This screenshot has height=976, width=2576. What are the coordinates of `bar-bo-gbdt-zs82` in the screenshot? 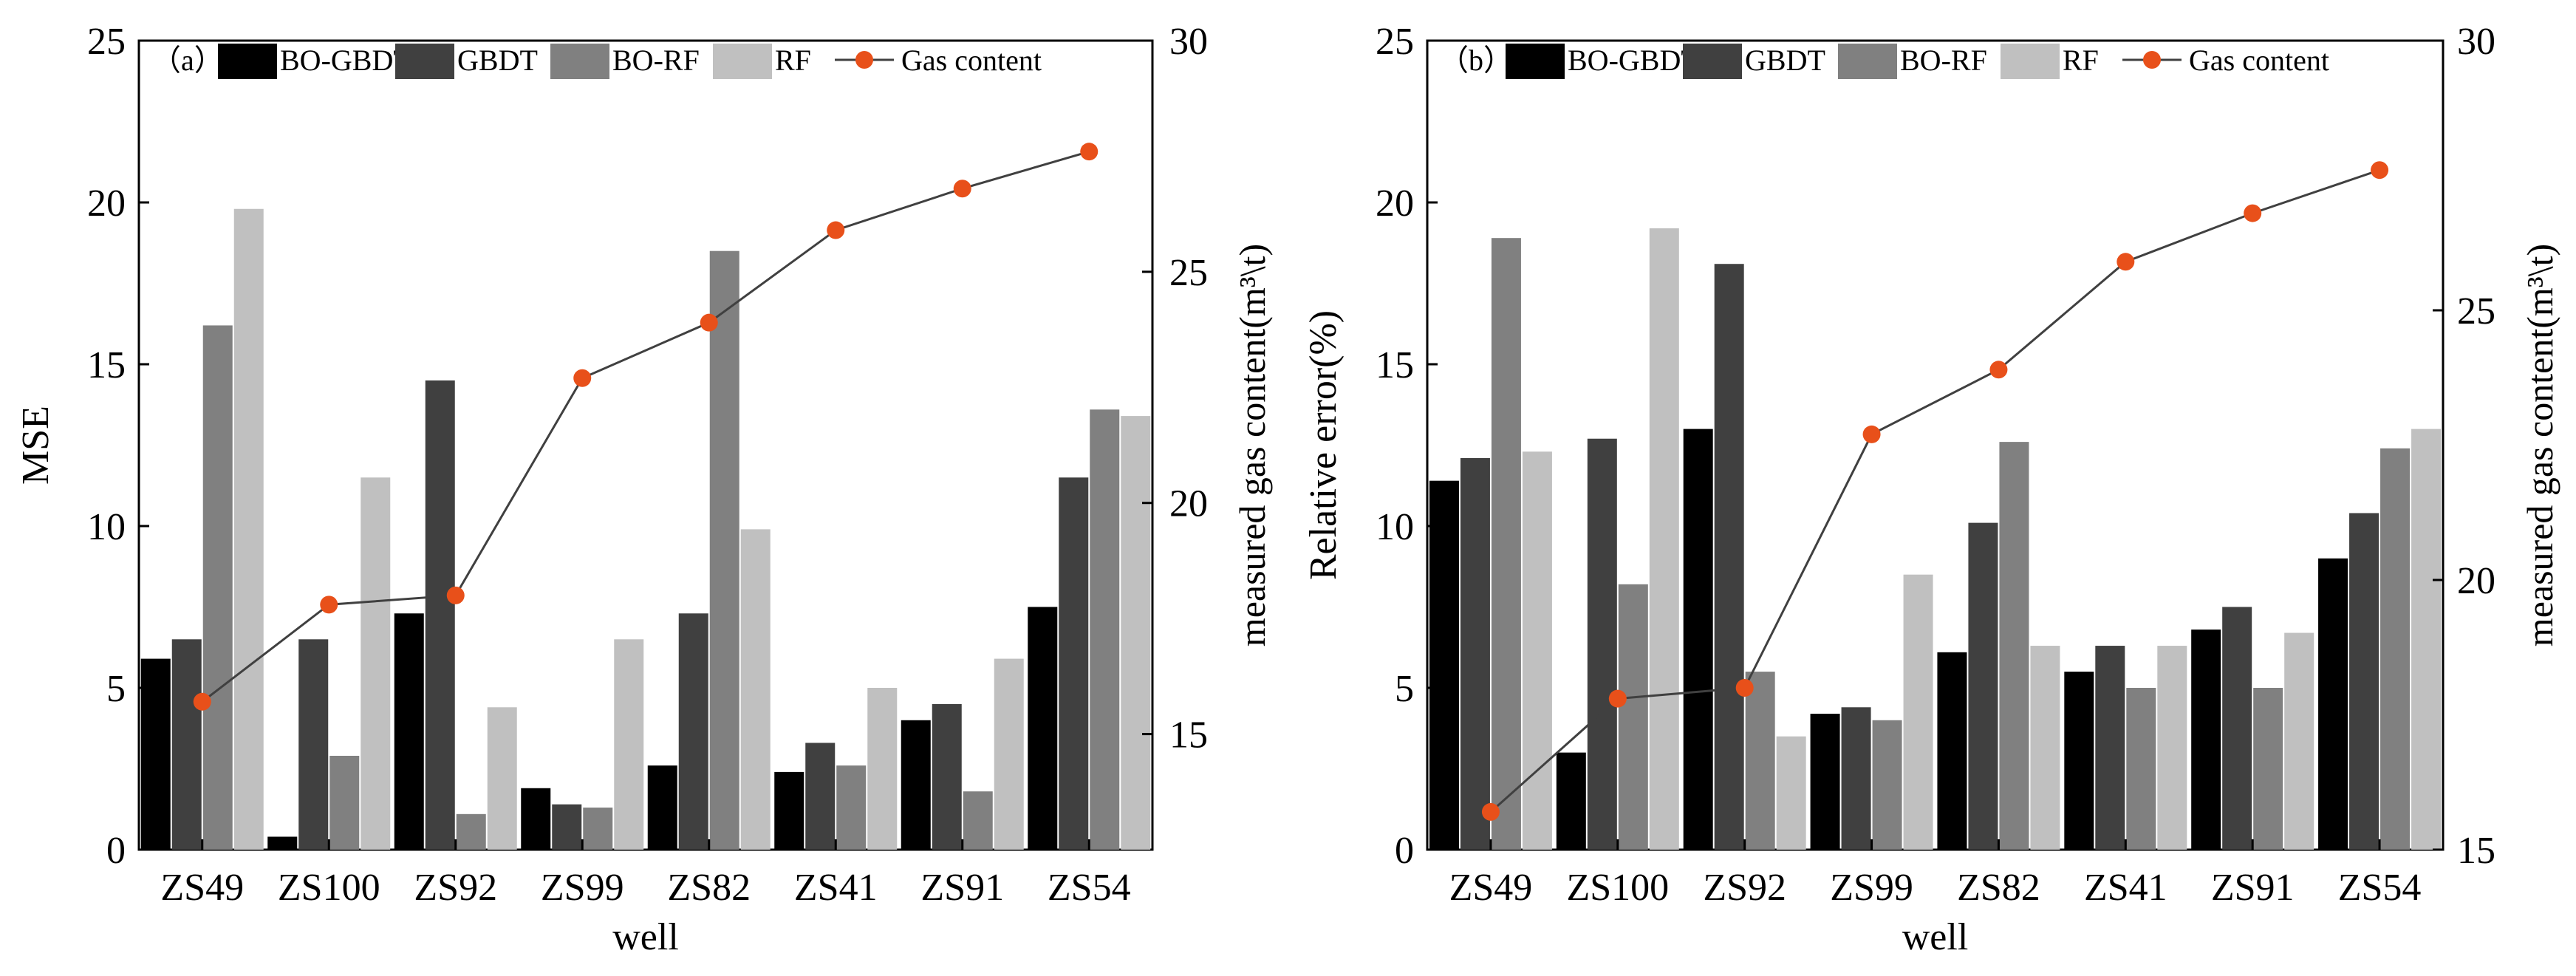 It's located at (1952, 751).